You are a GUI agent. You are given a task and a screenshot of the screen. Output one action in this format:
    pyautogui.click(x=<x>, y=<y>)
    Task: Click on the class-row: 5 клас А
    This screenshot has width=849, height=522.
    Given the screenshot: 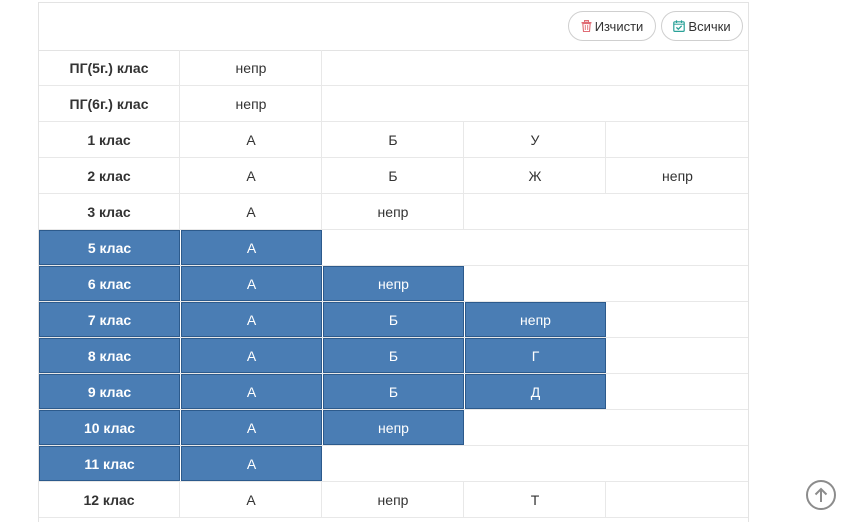 What is the action you would take?
    pyautogui.click(x=393, y=248)
    